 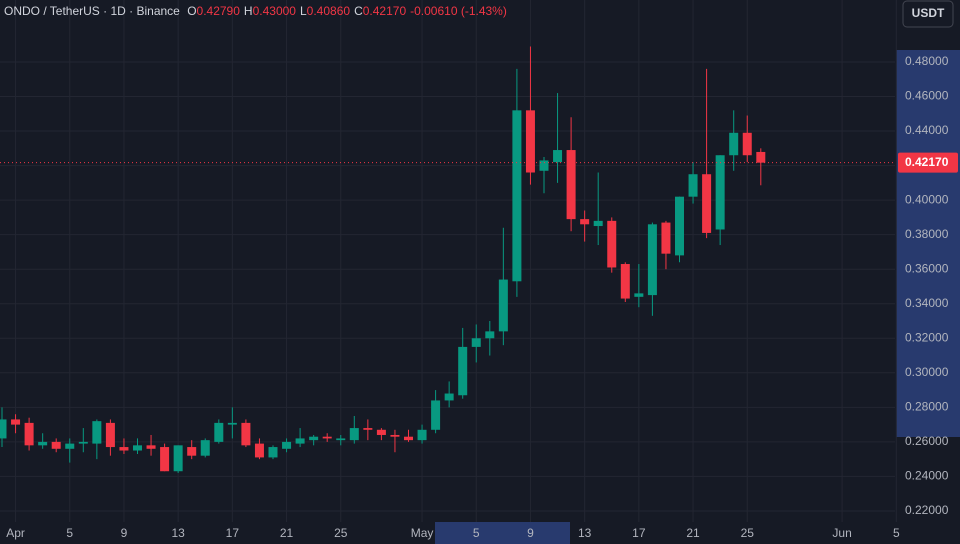 What do you see at coordinates (15, 533) in the screenshot?
I see `x-tick-label: Apr` at bounding box center [15, 533].